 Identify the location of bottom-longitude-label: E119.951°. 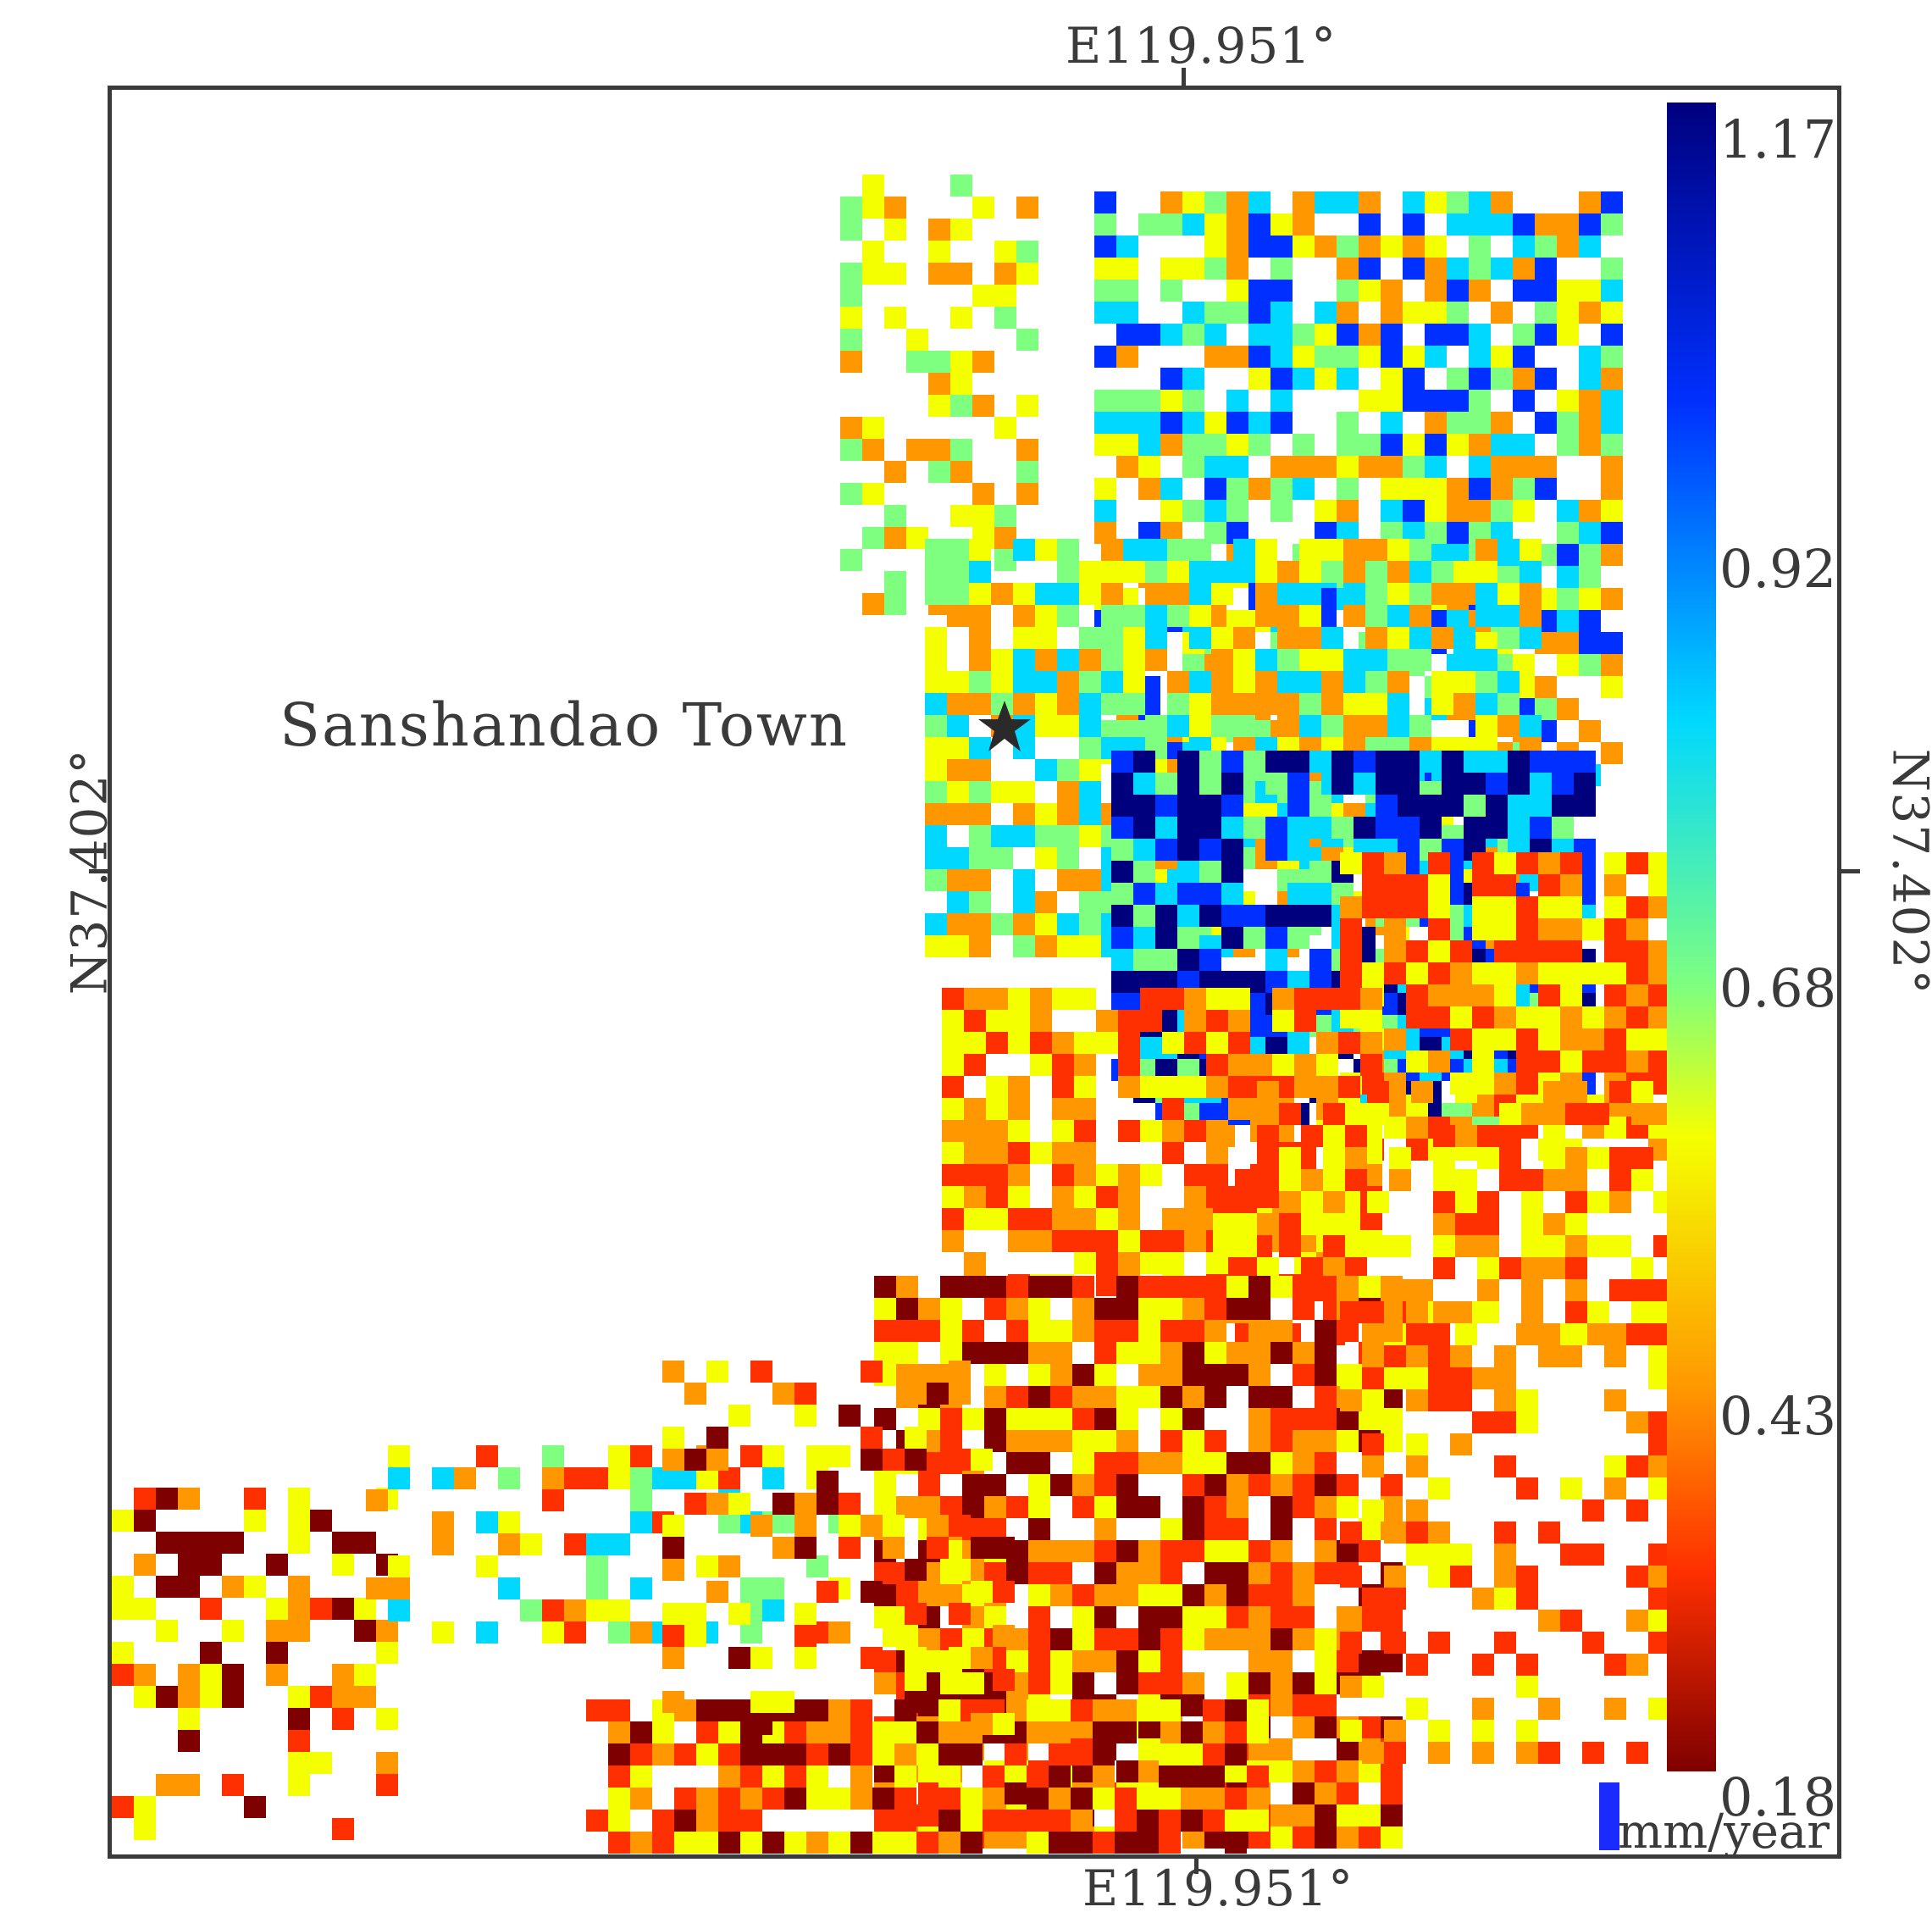
(1218, 1888).